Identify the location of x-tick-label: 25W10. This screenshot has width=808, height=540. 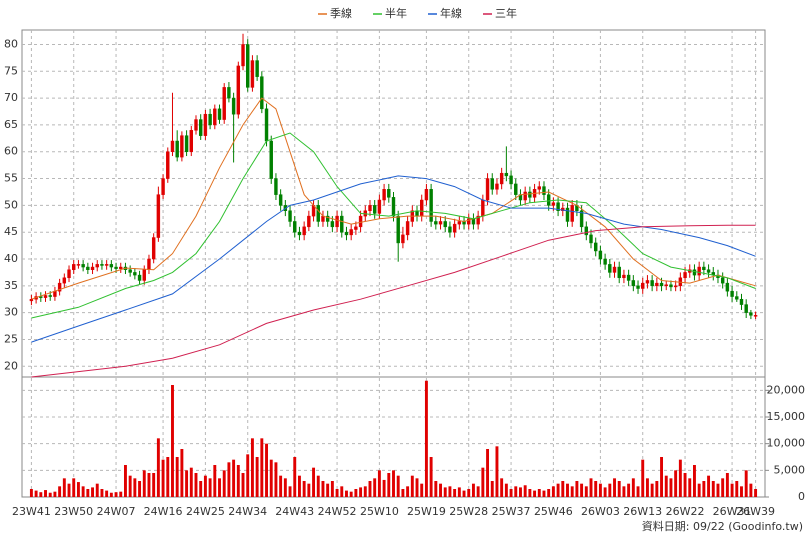
(379, 511).